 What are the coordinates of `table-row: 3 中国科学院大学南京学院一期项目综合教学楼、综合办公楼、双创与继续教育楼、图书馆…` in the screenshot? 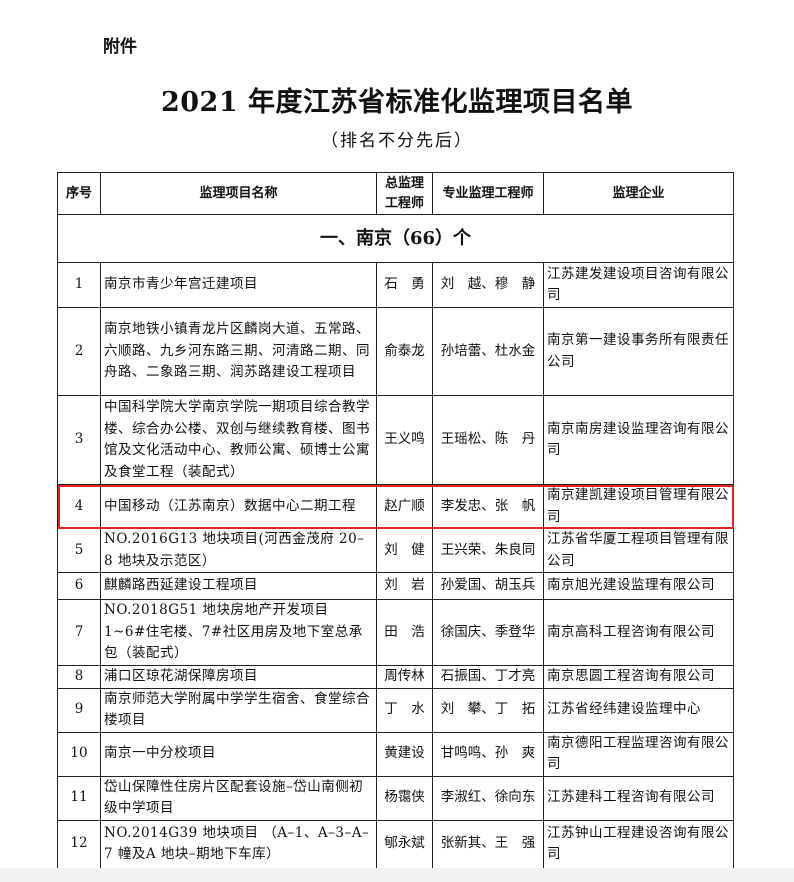 It's located at (395, 440).